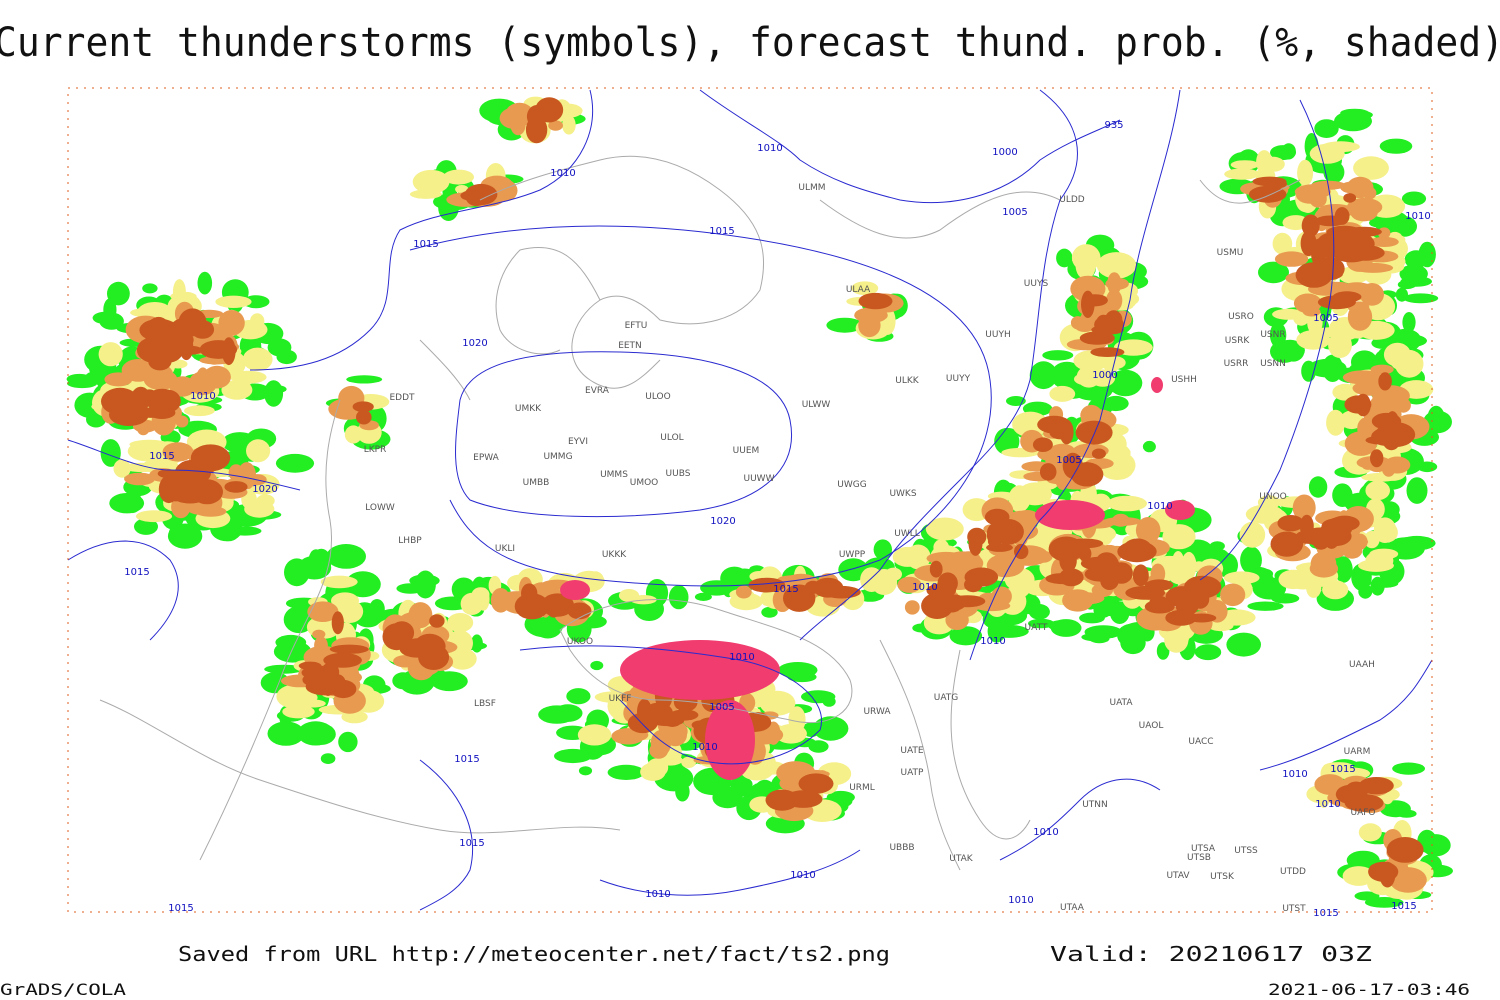  Describe the element at coordinates (1369, 989) in the screenshot. I see `timestamp: 2021-06-17-03:46` at that location.